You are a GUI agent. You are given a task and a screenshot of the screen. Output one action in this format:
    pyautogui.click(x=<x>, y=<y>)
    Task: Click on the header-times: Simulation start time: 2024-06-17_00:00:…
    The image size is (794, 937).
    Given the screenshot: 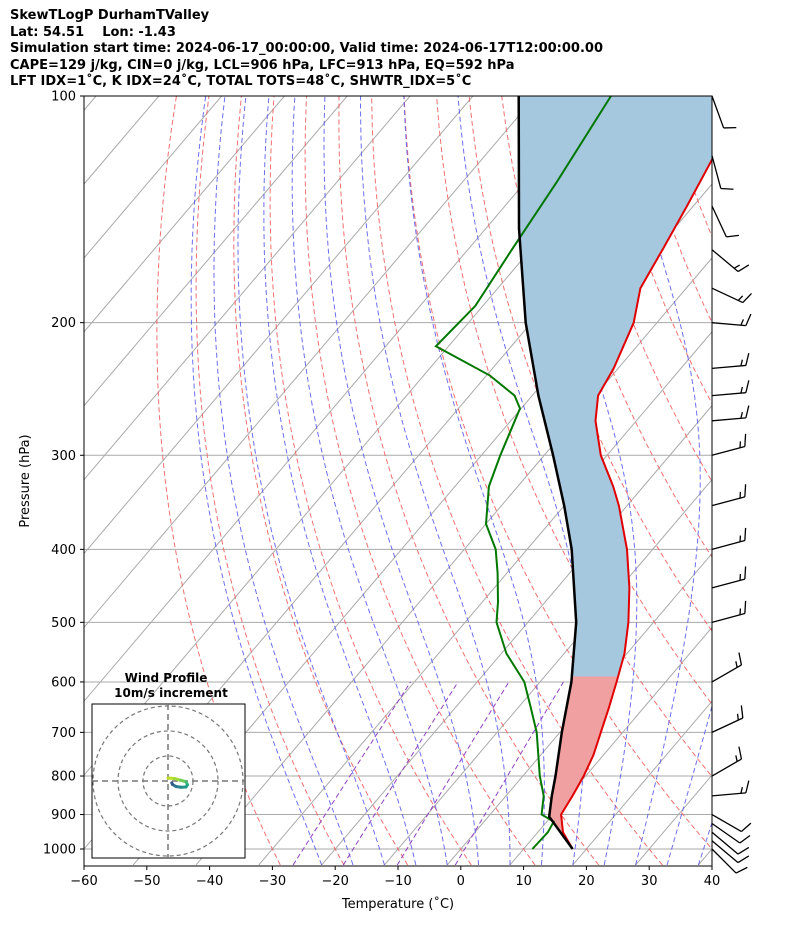 What is the action you would take?
    pyautogui.click(x=306, y=48)
    